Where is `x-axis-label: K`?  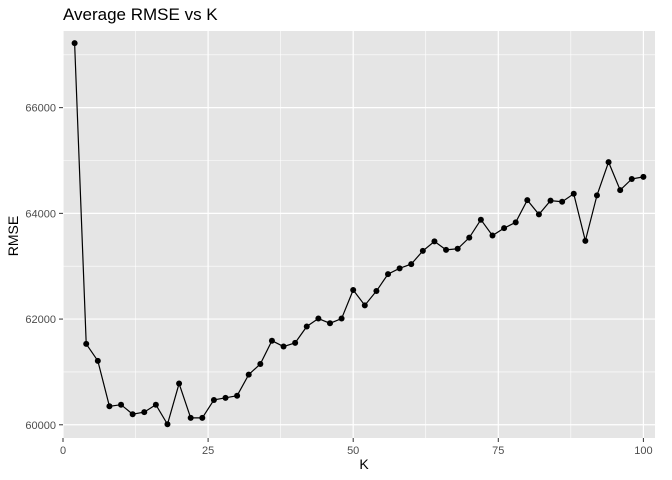 x-axis-label: K is located at coordinates (364, 464).